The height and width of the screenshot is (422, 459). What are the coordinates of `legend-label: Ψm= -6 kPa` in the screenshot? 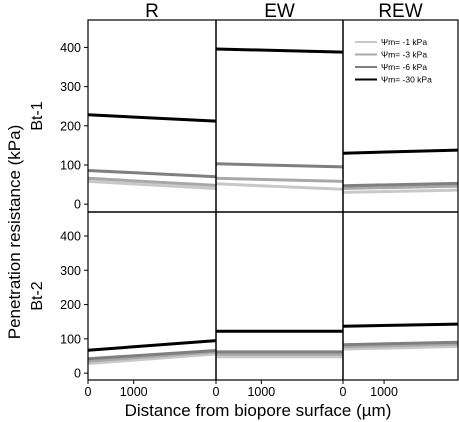 It's located at (404, 67).